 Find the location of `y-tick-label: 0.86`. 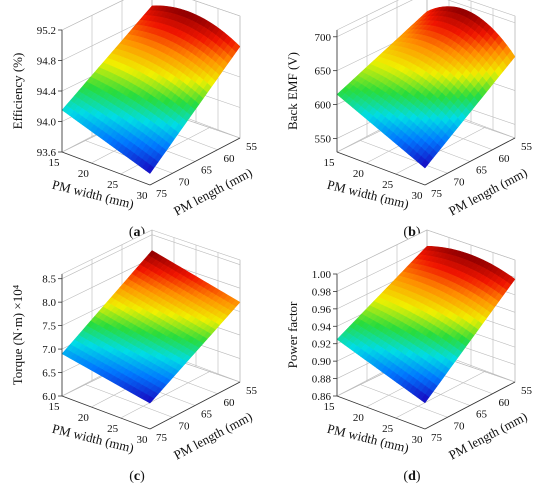

y-tick-label: 0.86 is located at coordinates (322, 397).